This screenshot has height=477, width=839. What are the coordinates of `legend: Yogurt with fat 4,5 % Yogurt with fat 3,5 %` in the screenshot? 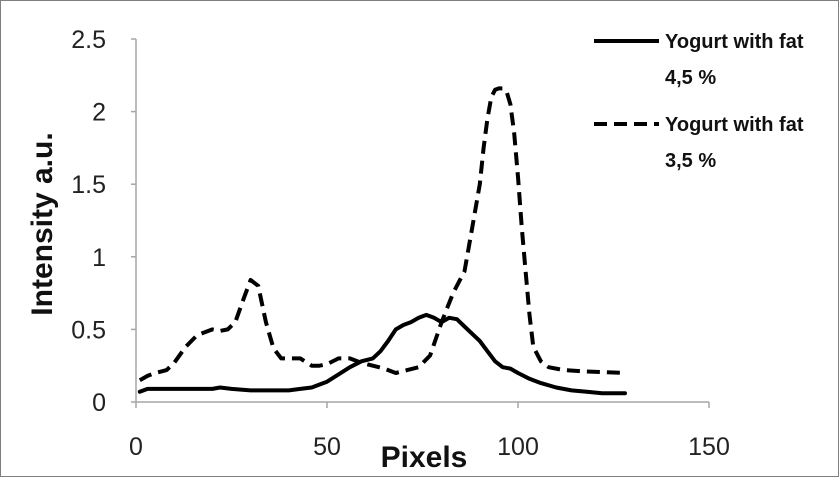 It's located at (699, 101).